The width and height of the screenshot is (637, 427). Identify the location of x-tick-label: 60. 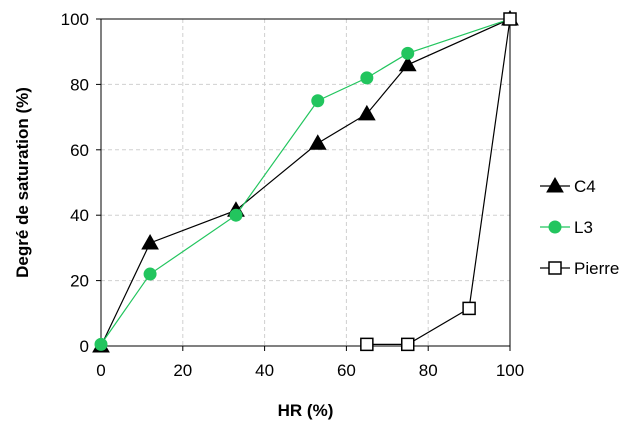
(346, 370).